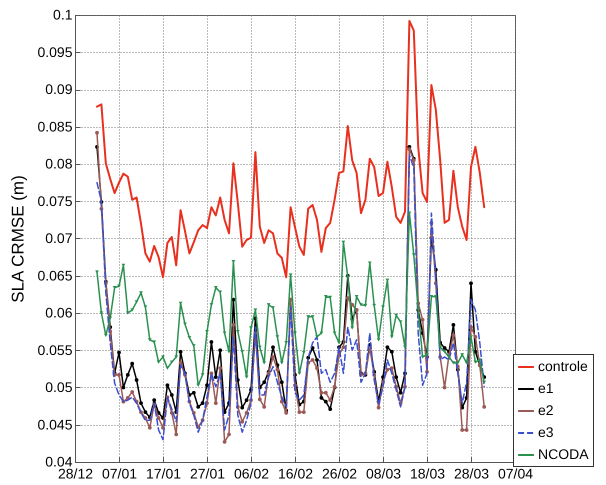 The height and width of the screenshot is (485, 606). Describe the element at coordinates (18, 239) in the screenshot. I see `y-axis-title: SLA CRMSE (m)` at that location.